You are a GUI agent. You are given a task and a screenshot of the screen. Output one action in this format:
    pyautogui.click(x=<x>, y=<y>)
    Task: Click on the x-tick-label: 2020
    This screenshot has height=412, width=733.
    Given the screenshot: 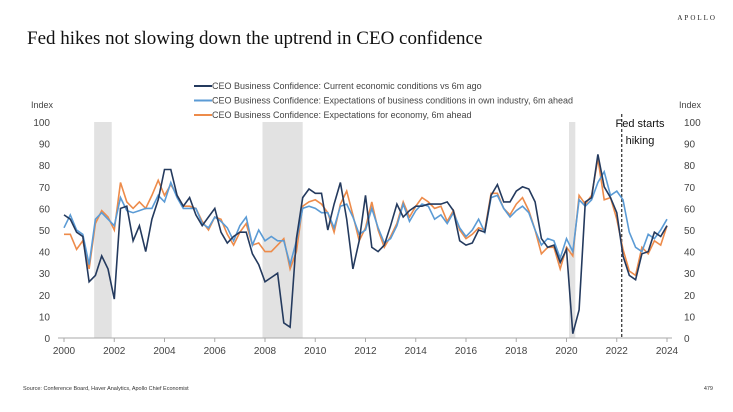 What is the action you would take?
    pyautogui.click(x=566, y=351)
    